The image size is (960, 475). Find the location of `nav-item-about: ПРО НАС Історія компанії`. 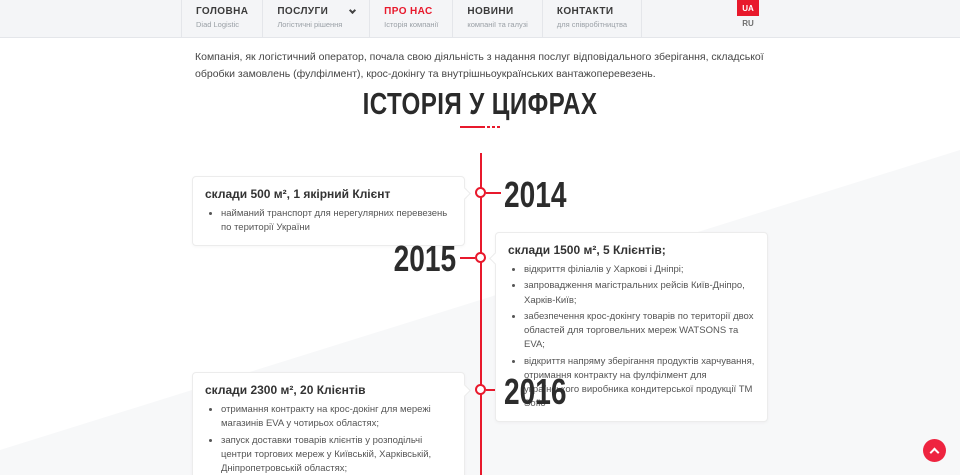

nav-item-about: ПРО НАС Історія компанії is located at coordinates (410, 19).